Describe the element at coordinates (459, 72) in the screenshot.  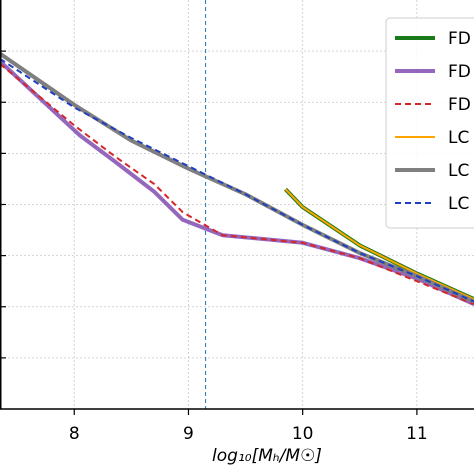
I see `legend-label-2: FD` at that location.